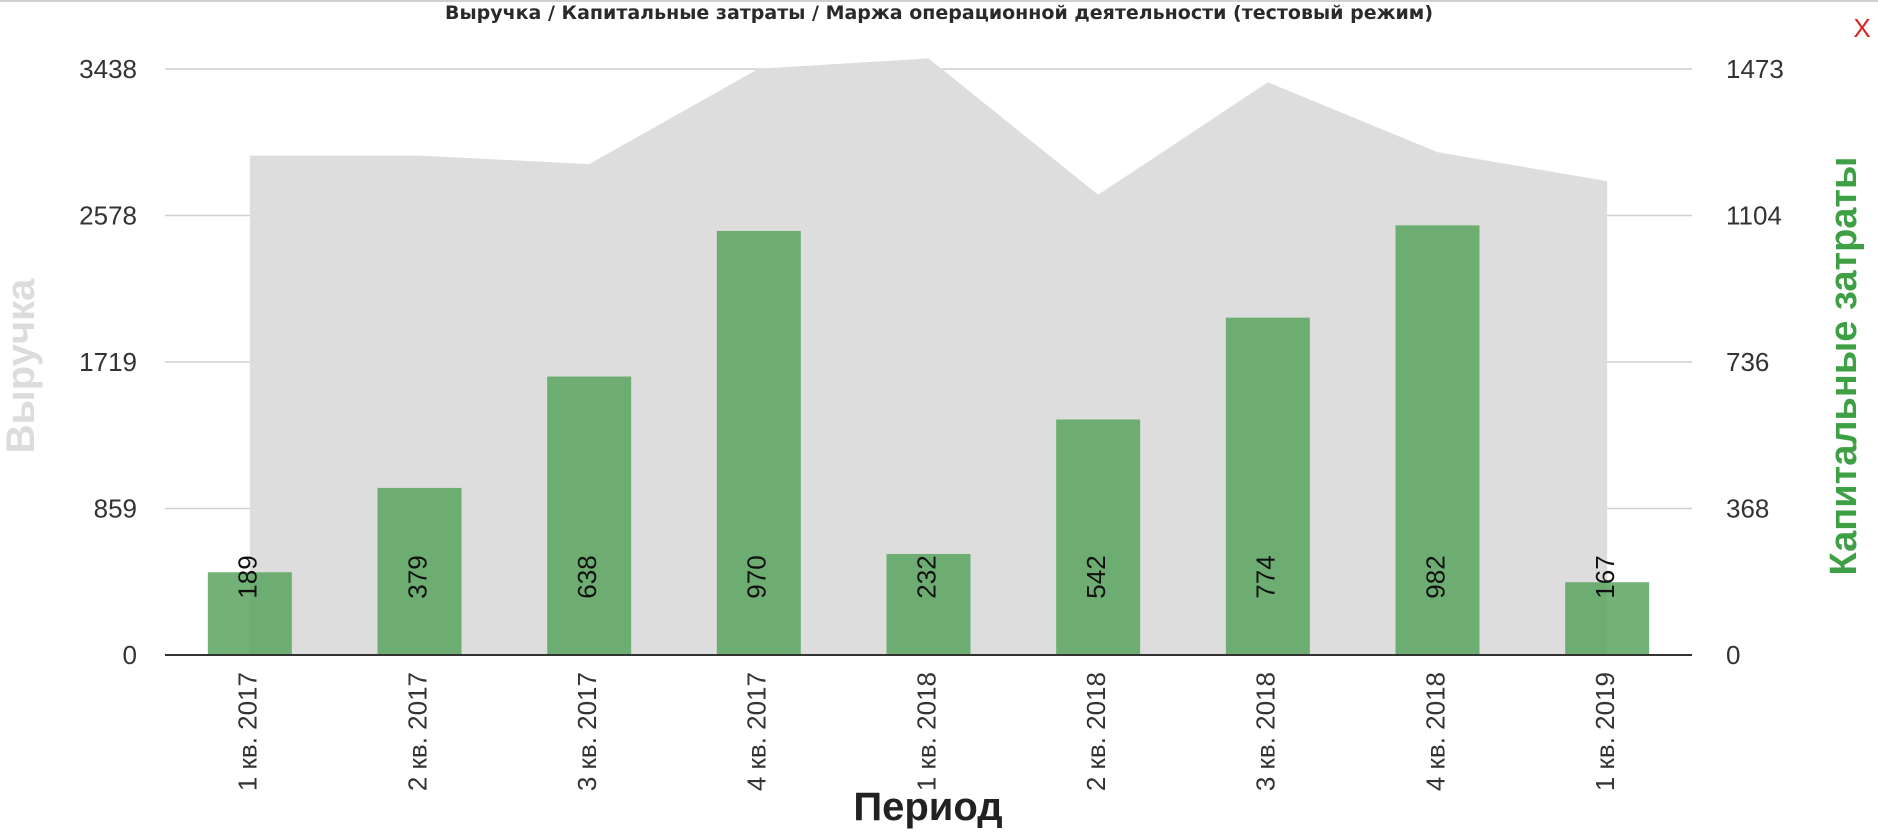 The width and height of the screenshot is (1878, 832). Describe the element at coordinates (1096, 731) in the screenshot. I see `x-category-label: 2 кв. 2018` at that location.